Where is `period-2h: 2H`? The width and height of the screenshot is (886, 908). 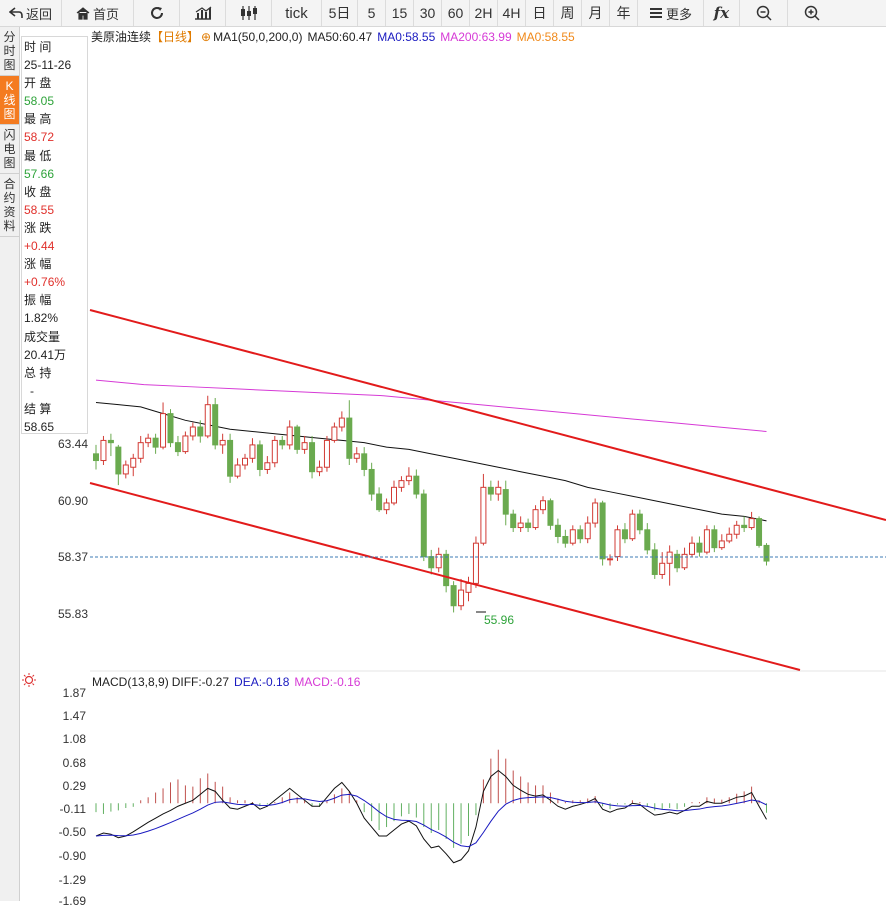
period-2h: 2H is located at coordinates (484, 13).